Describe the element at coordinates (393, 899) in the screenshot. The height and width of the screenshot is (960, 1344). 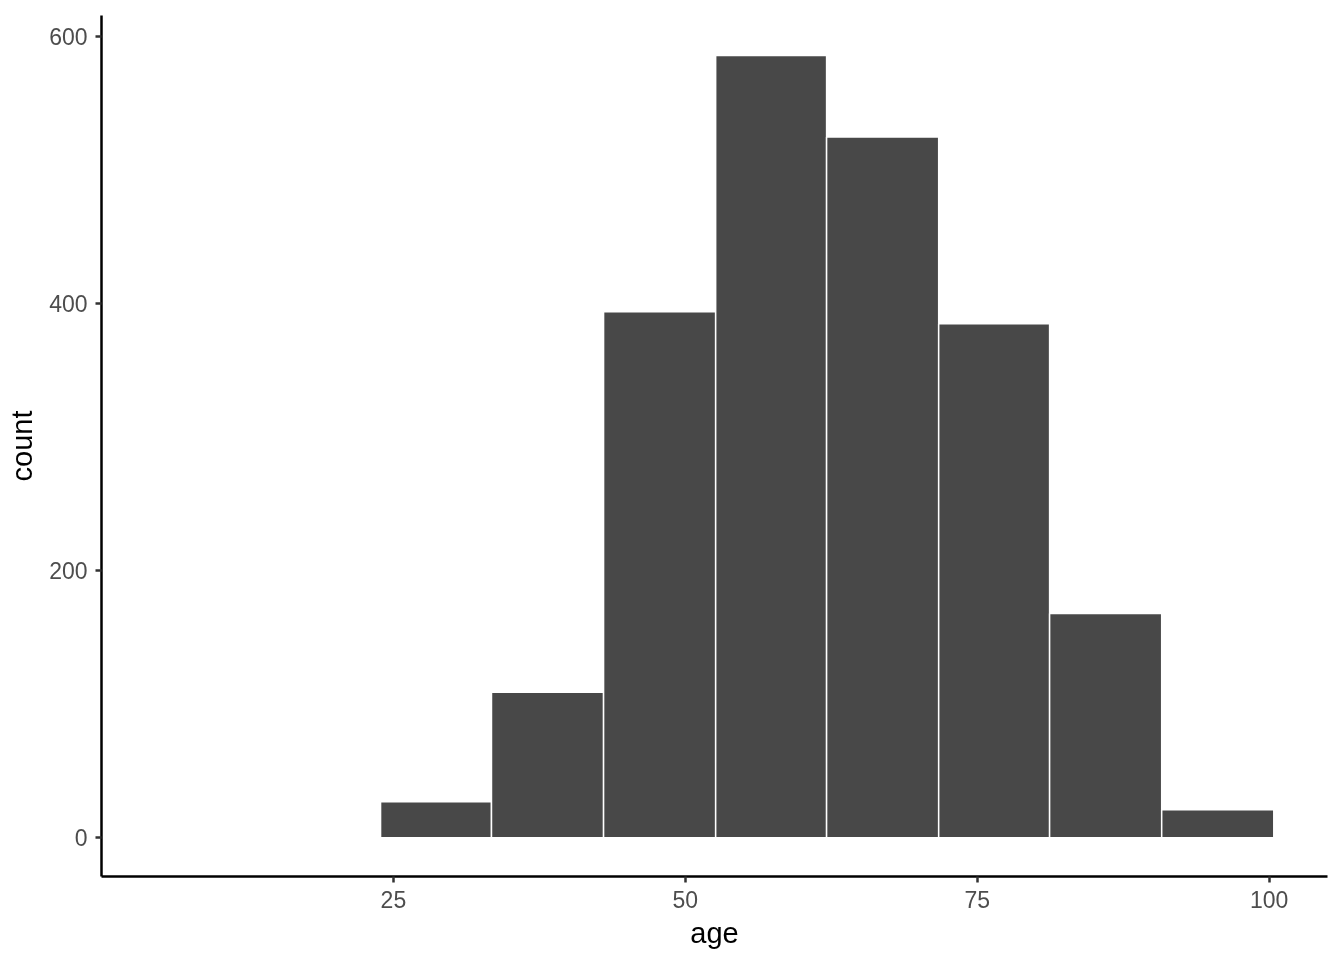
I see `x-tick-label: 25` at that location.